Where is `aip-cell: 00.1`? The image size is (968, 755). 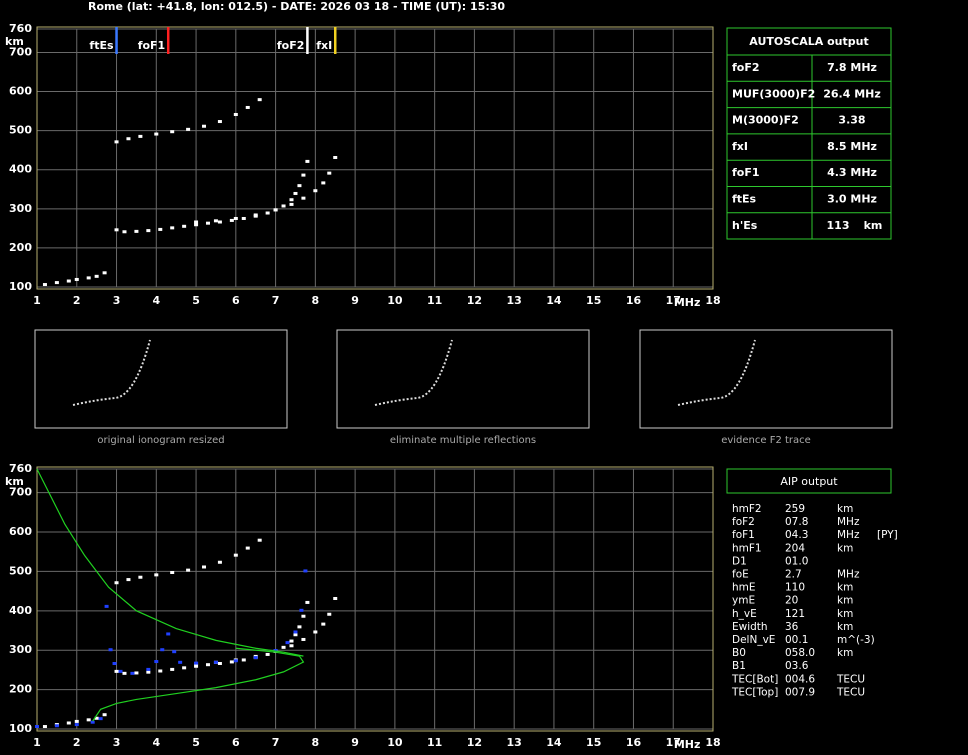 aip-cell: 00.1 is located at coordinates (796, 640).